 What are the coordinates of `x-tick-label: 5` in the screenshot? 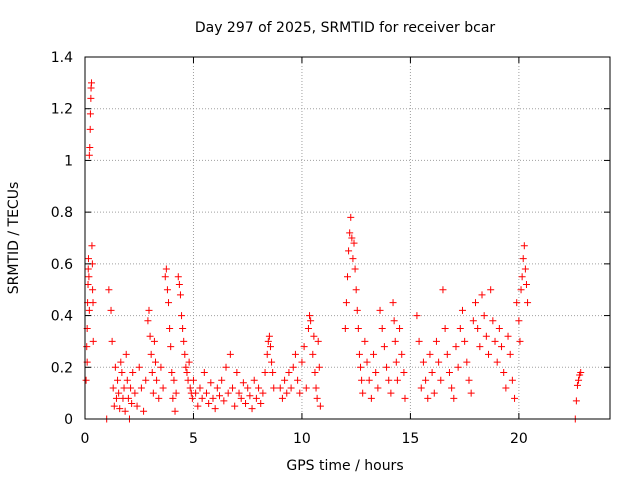 It's located at (193, 439).